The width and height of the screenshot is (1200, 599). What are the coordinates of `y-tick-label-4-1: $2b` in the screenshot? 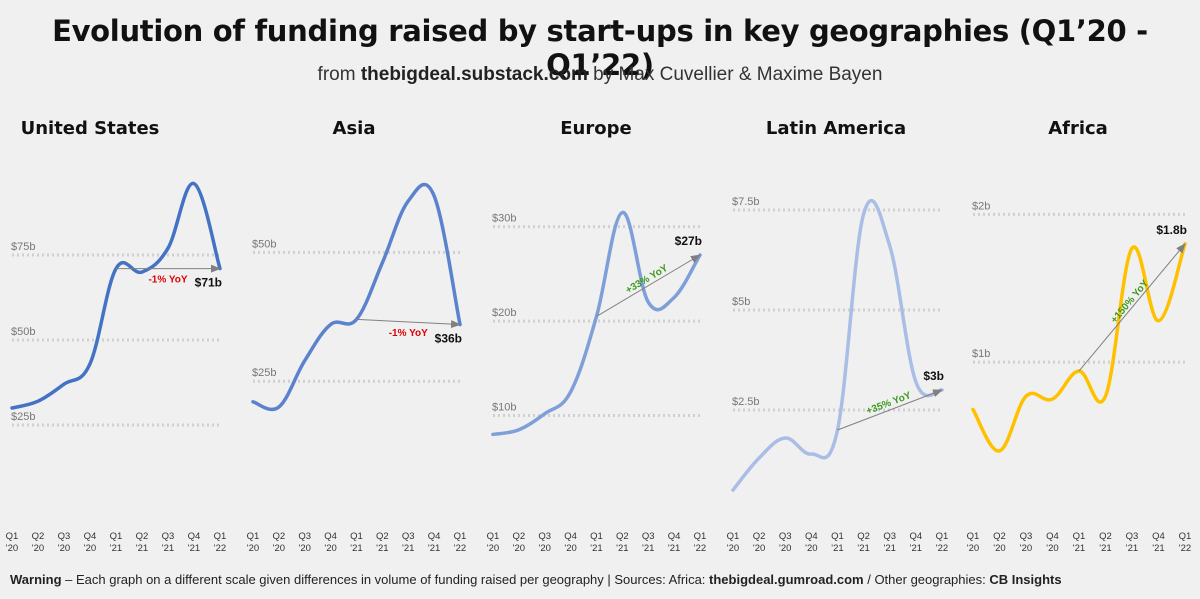 It's located at (981, 206).